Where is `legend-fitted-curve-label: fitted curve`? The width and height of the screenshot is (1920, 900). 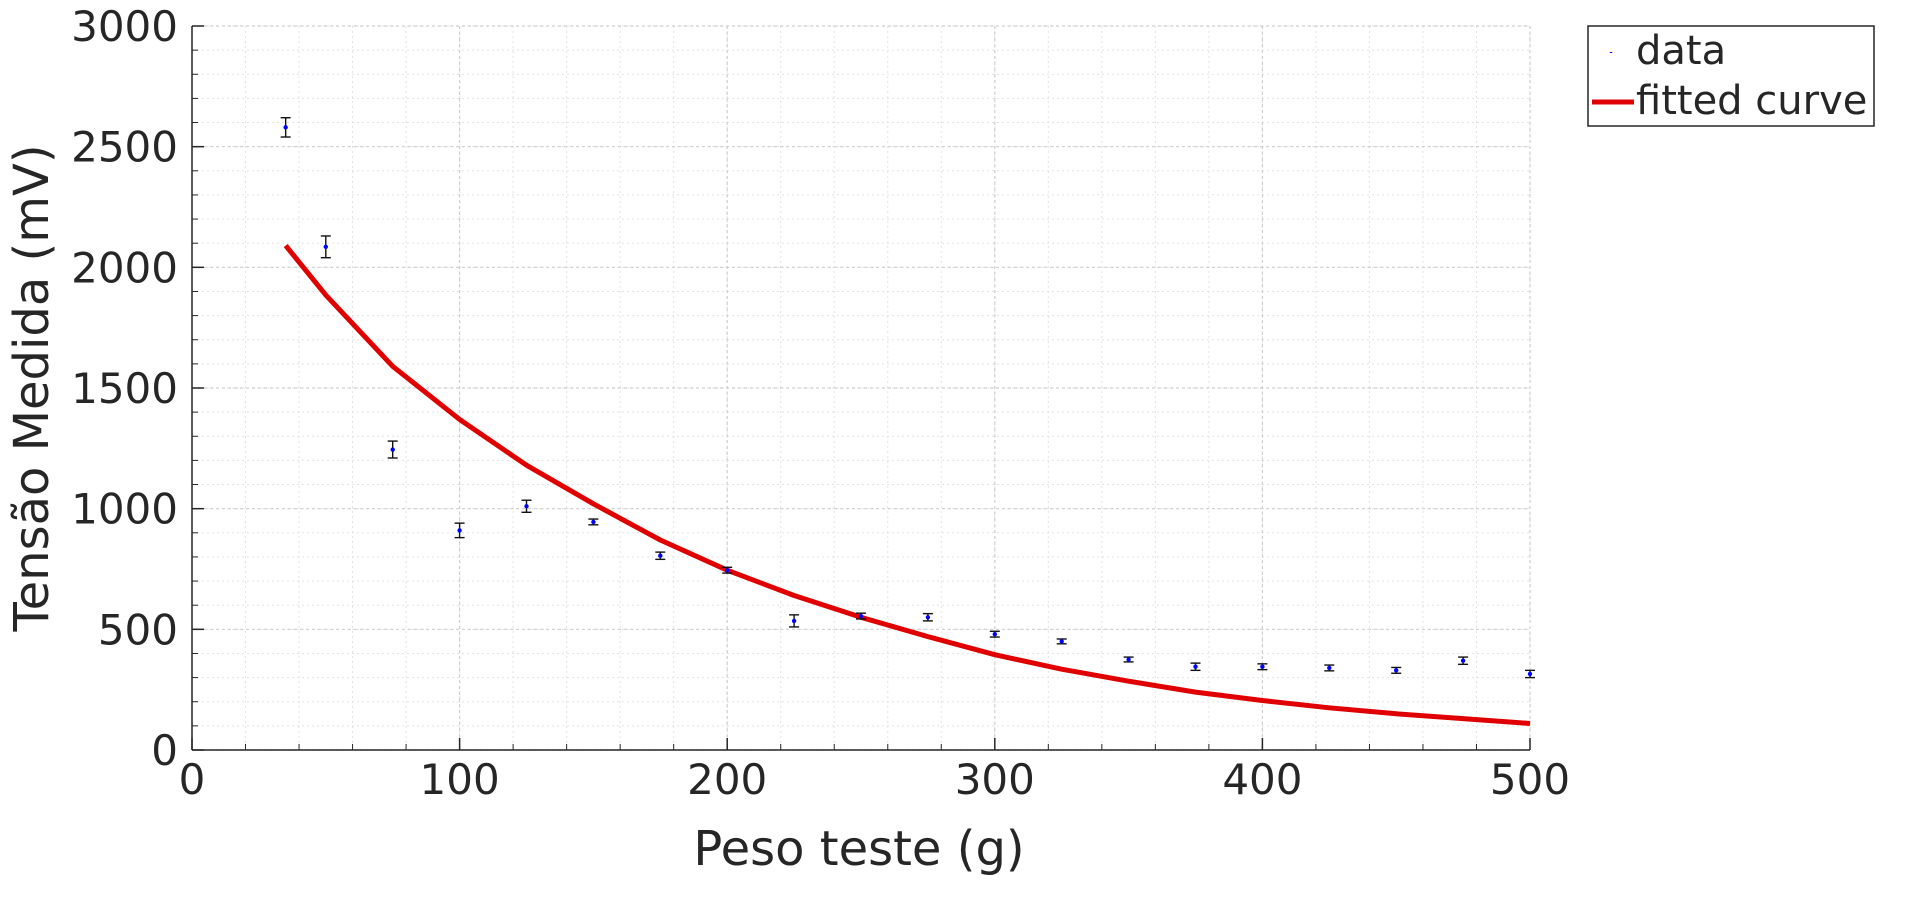 legend-fitted-curve-label: fitted curve is located at coordinates (1751, 101).